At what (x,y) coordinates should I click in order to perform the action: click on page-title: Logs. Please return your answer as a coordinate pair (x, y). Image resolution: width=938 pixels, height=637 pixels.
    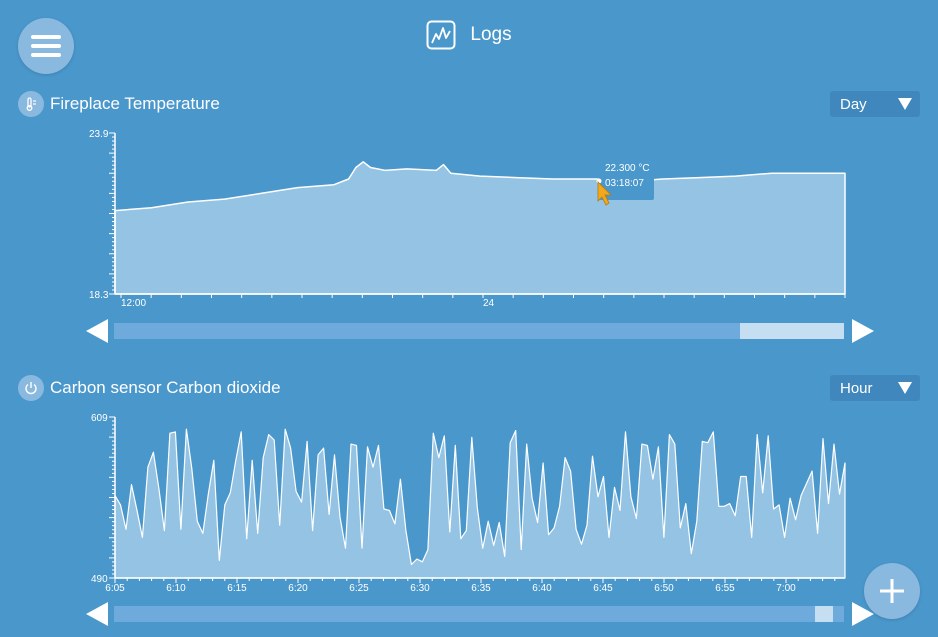
    Looking at the image, I should click on (491, 34).